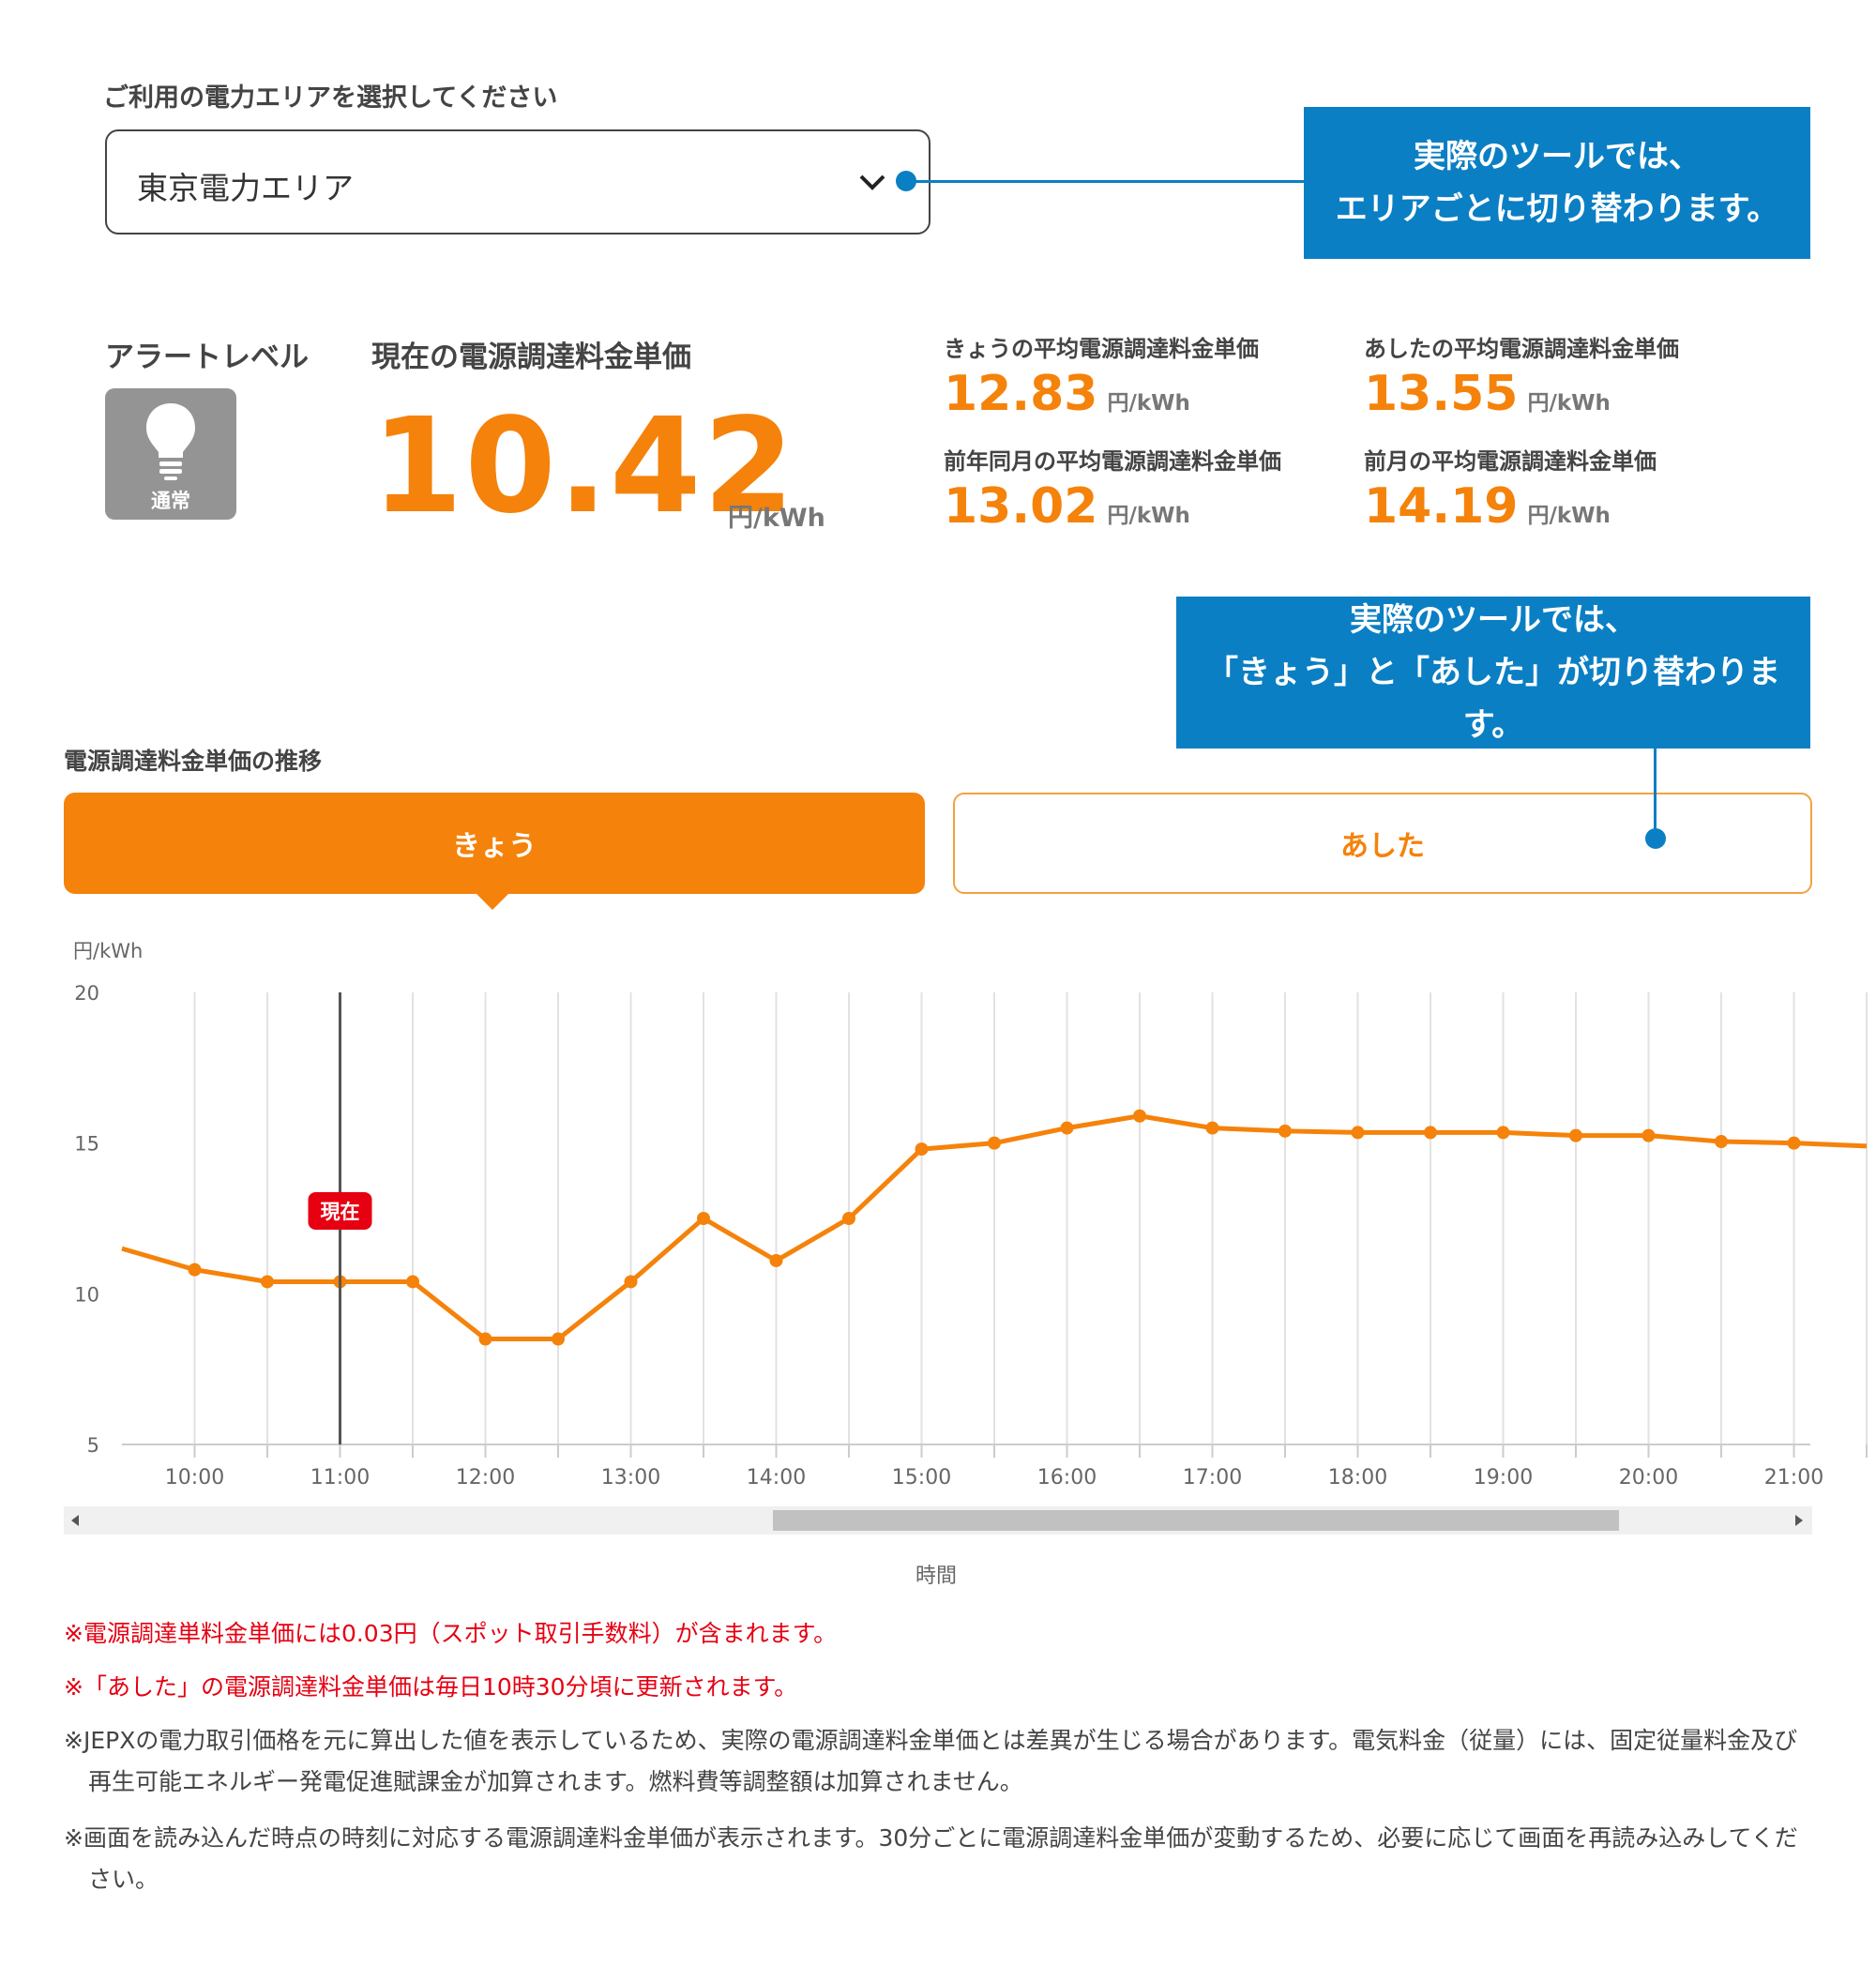  I want to click on x-tick-label: 12:00, so click(485, 1478).